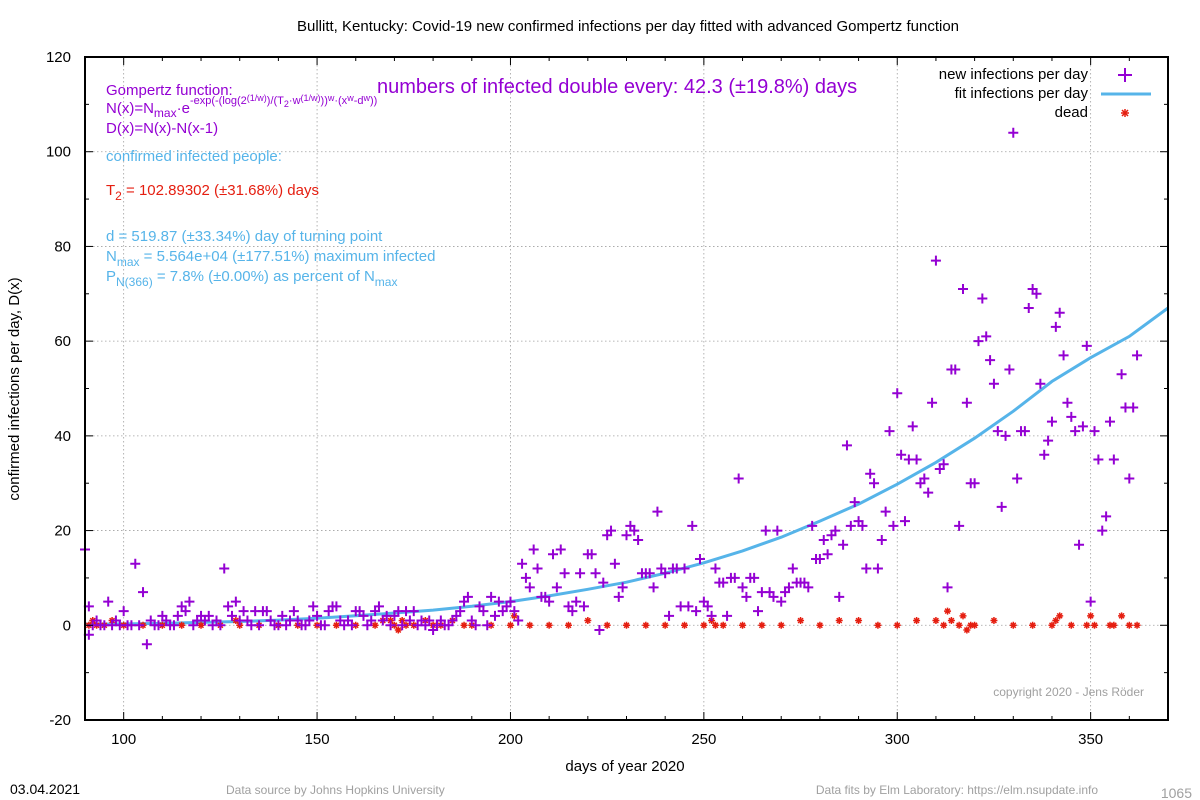 This screenshot has width=1200, height=800. I want to click on y-tick-label: 80, so click(62, 246).